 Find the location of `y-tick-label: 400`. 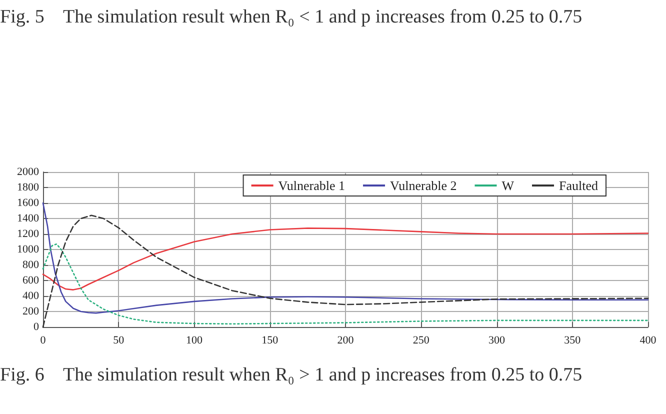

y-tick-label: 400 is located at coordinates (31, 296).